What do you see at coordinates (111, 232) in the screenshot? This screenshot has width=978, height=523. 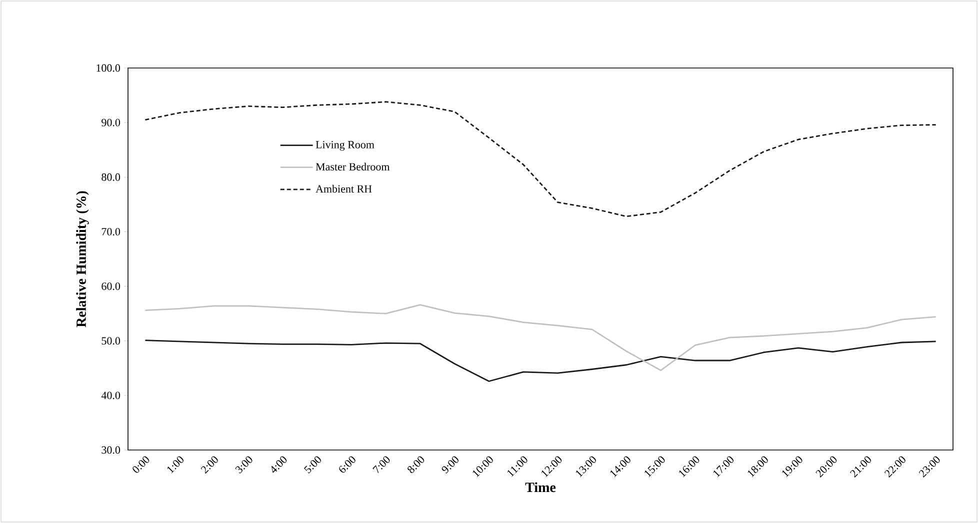 I see `y-tick-label: 70.0` at bounding box center [111, 232].